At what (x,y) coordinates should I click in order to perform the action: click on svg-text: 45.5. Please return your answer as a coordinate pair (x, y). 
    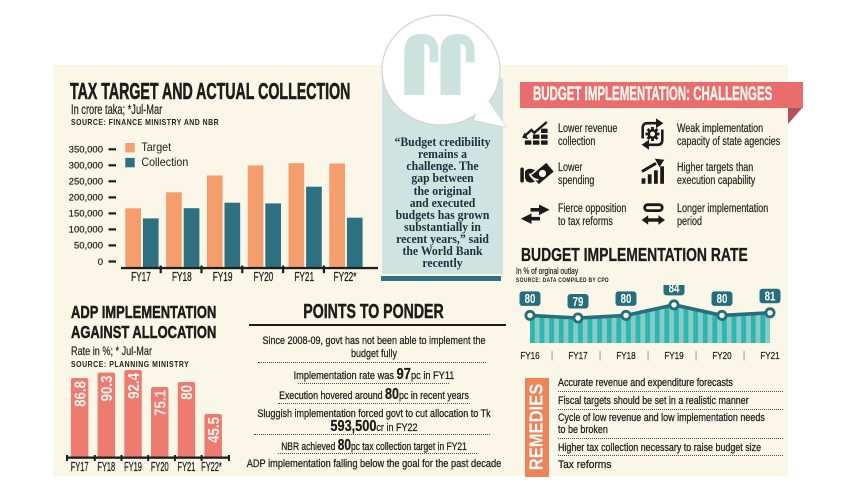
    Looking at the image, I should click on (214, 430).